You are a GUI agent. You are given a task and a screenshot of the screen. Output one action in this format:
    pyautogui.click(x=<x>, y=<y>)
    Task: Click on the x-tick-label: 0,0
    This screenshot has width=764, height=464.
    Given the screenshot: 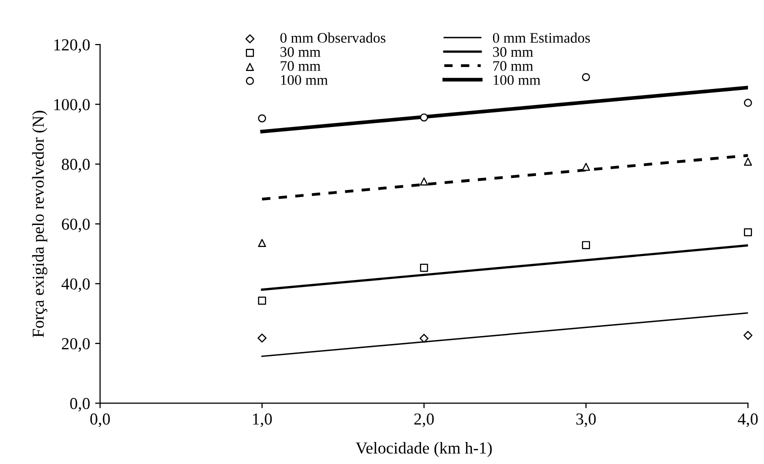 What is the action you would take?
    pyautogui.click(x=100, y=420)
    